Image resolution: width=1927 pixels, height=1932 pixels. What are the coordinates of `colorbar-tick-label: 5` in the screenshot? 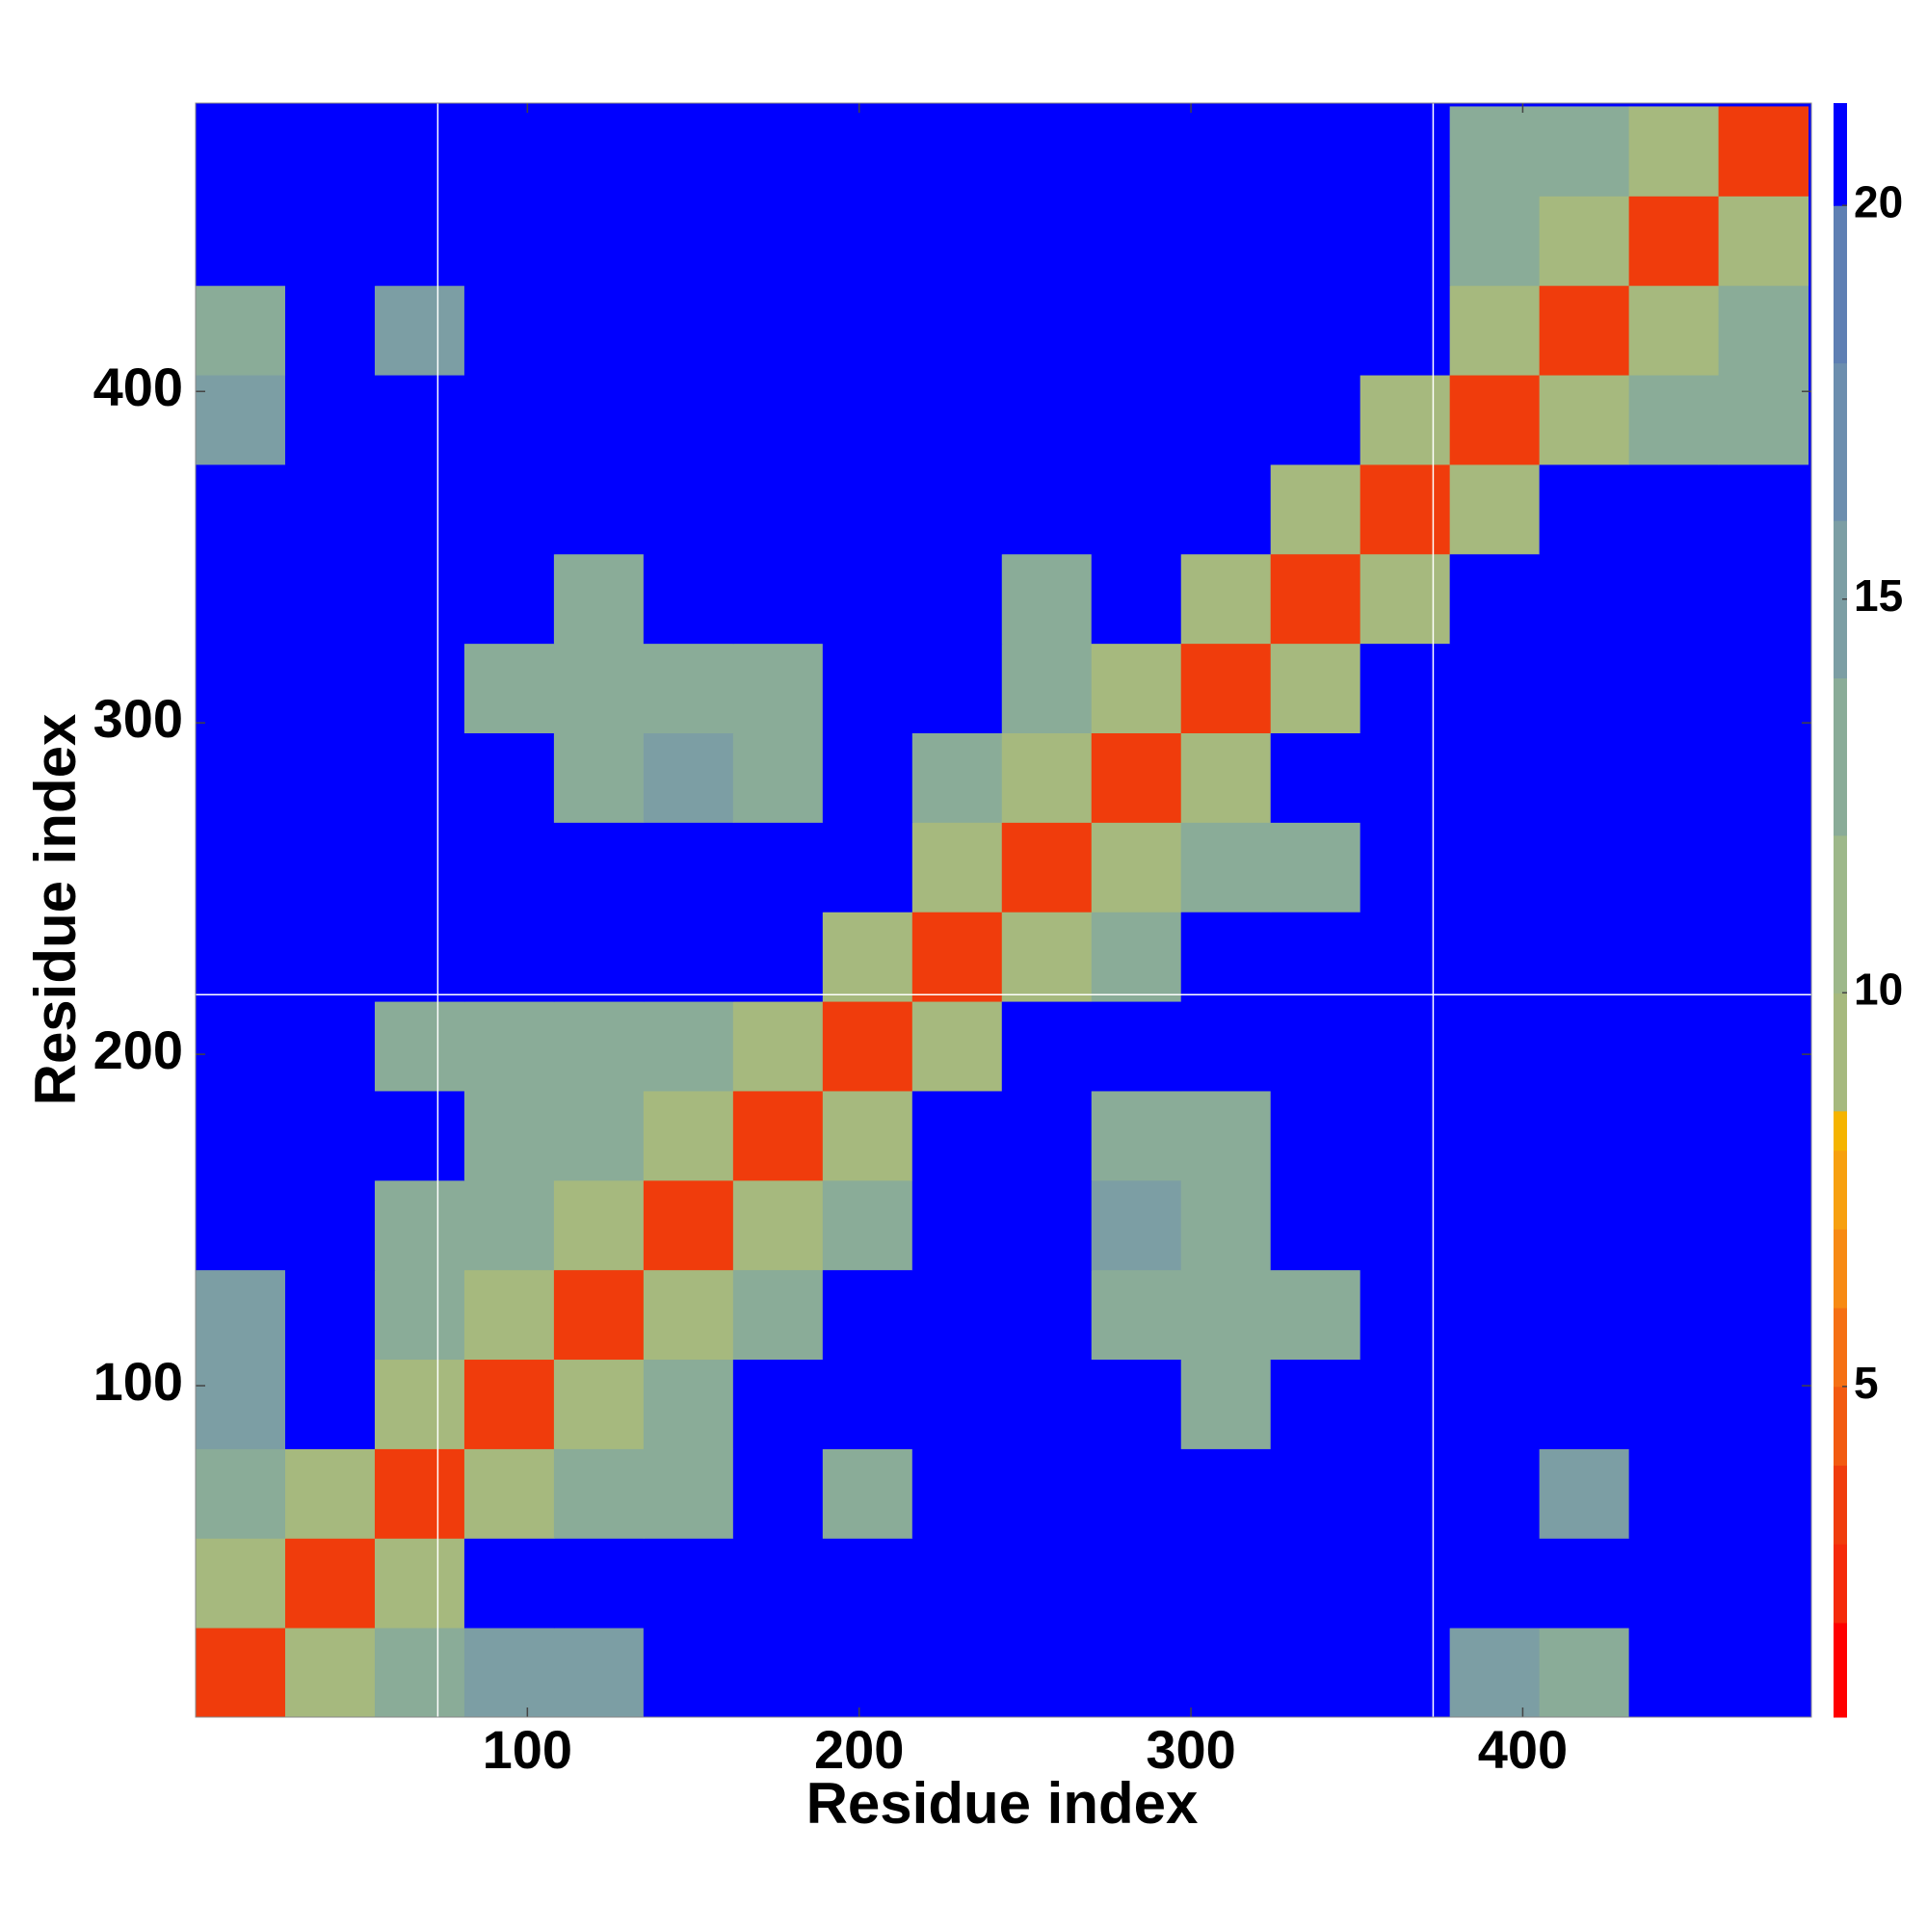 It's located at (1866, 1383).